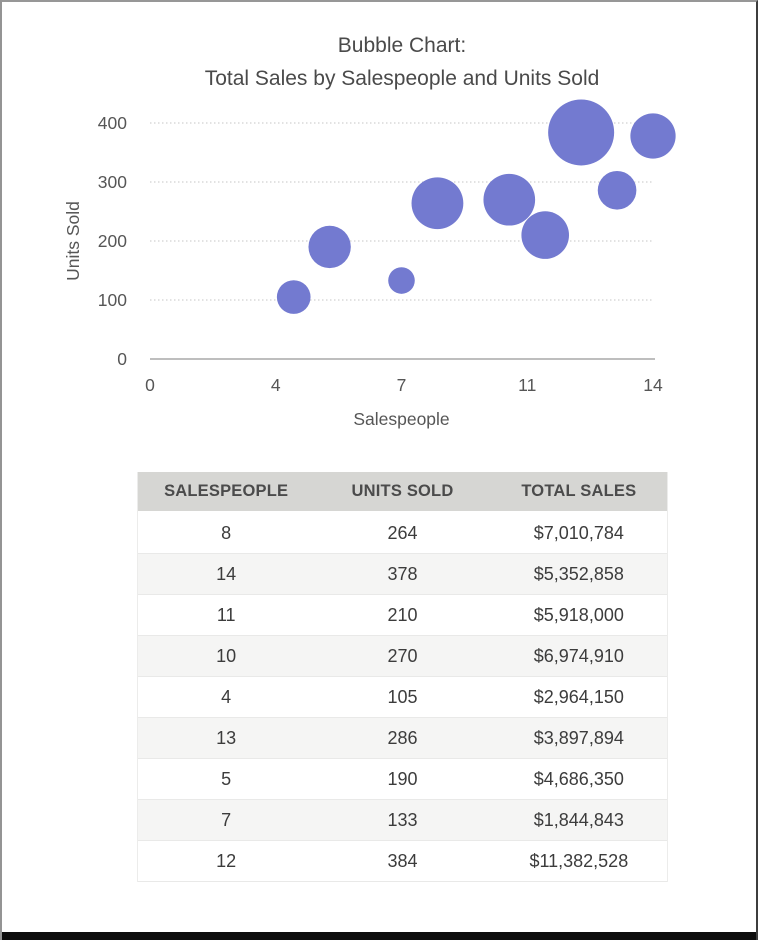 The width and height of the screenshot is (758, 940). Describe the element at coordinates (226, 860) in the screenshot. I see `table-cell-salespeople: 12` at that location.